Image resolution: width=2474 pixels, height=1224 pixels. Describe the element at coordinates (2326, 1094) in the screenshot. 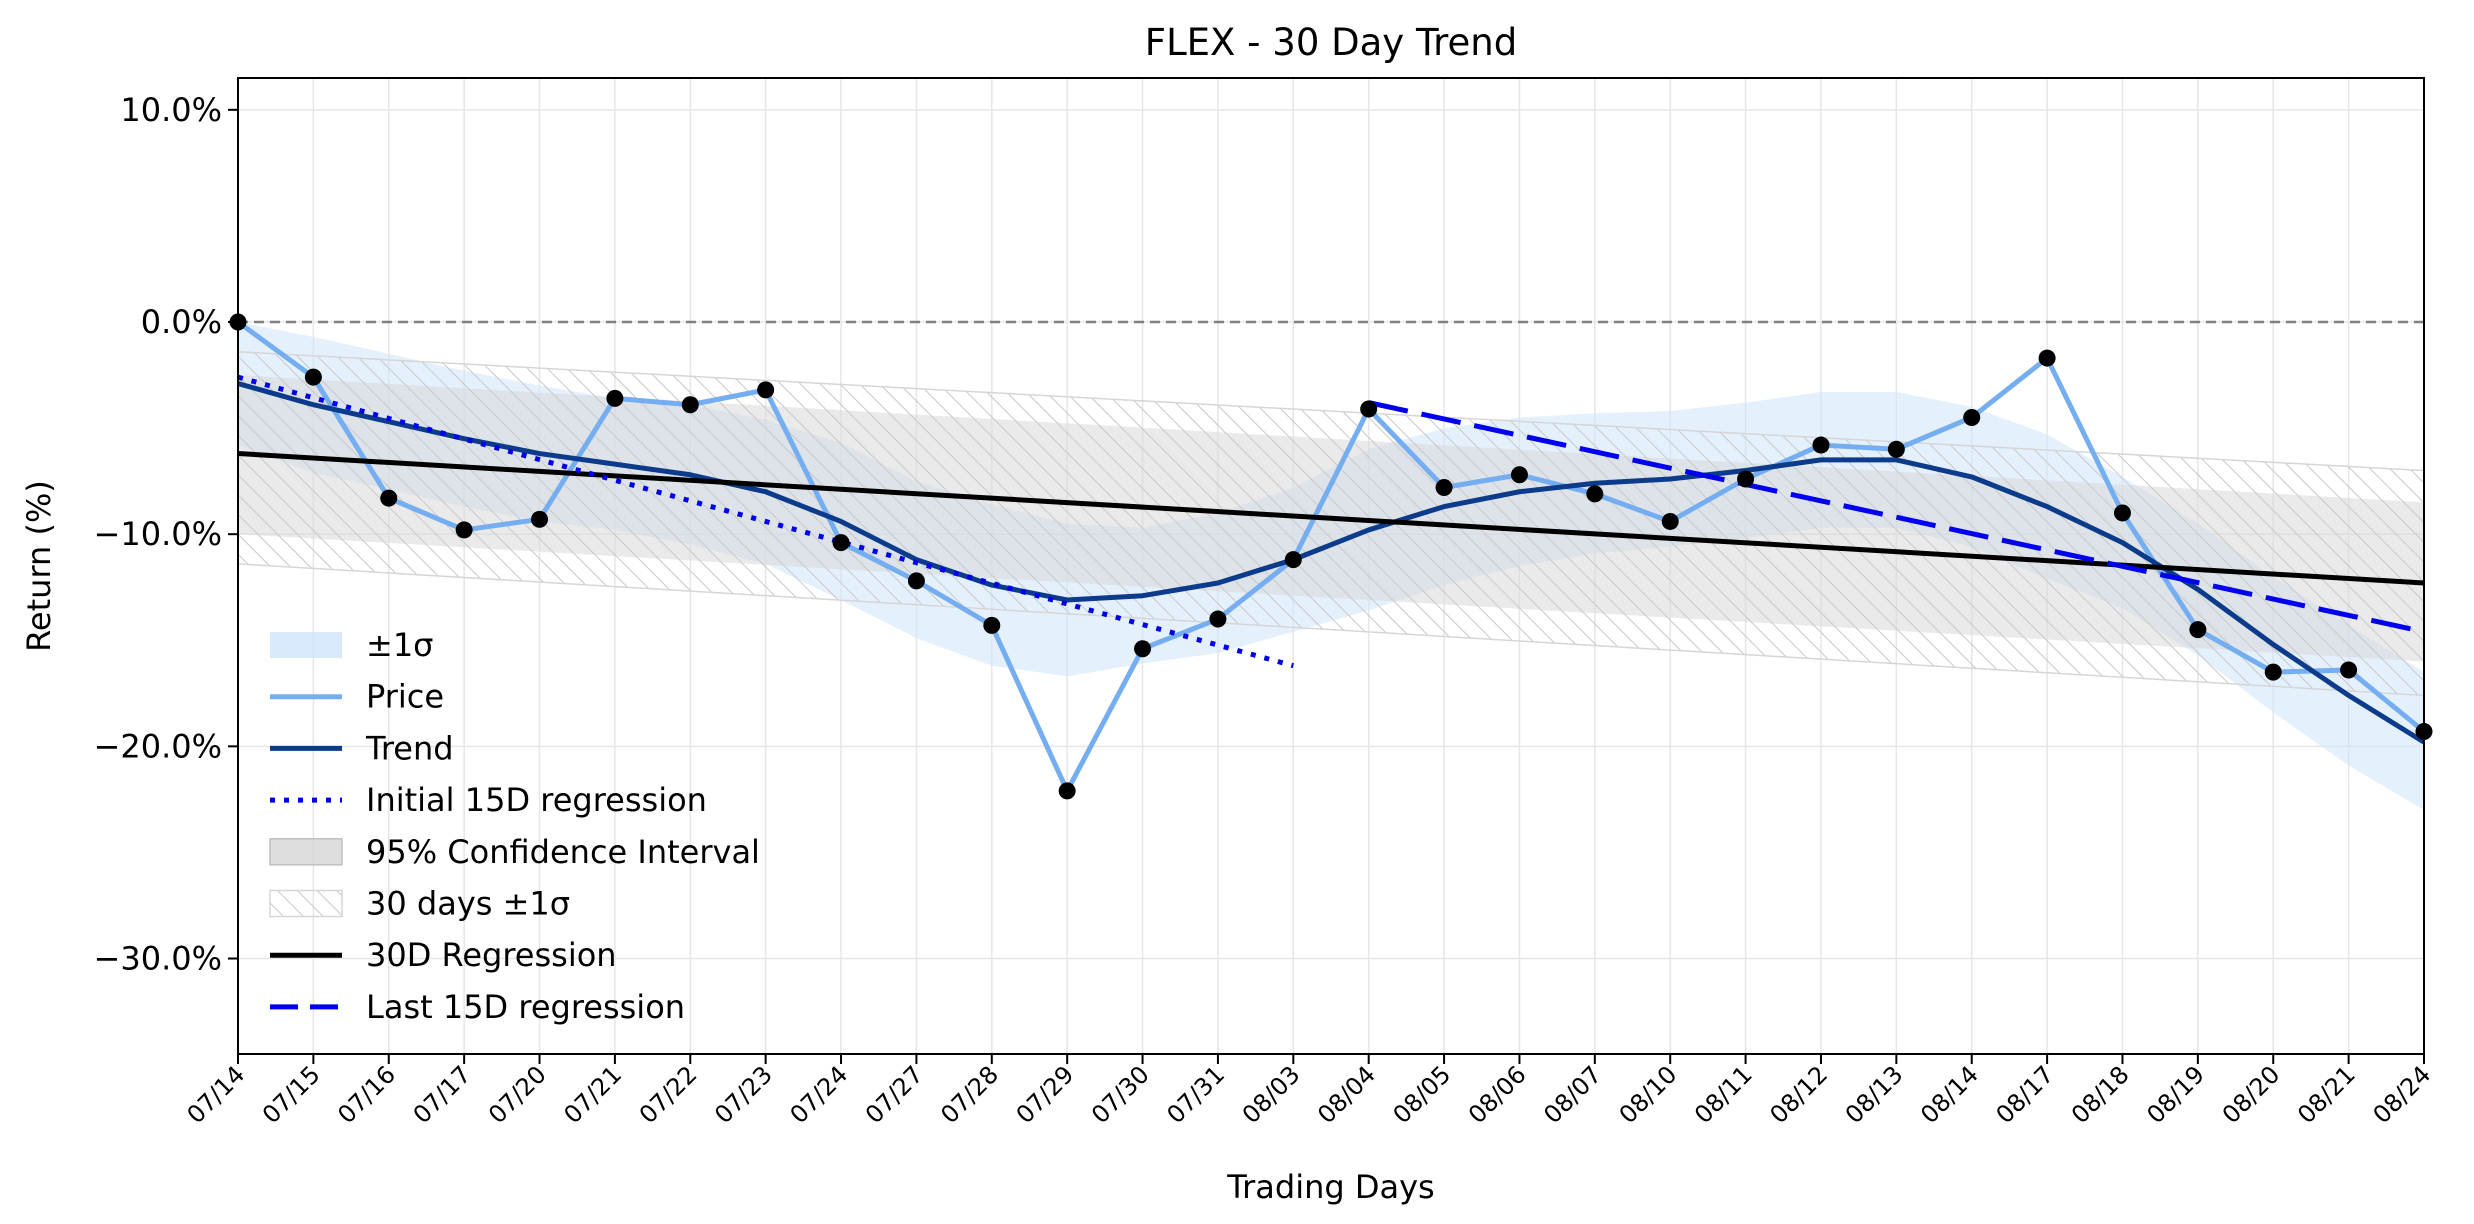

I see `x-tick-label: 08/21` at that location.